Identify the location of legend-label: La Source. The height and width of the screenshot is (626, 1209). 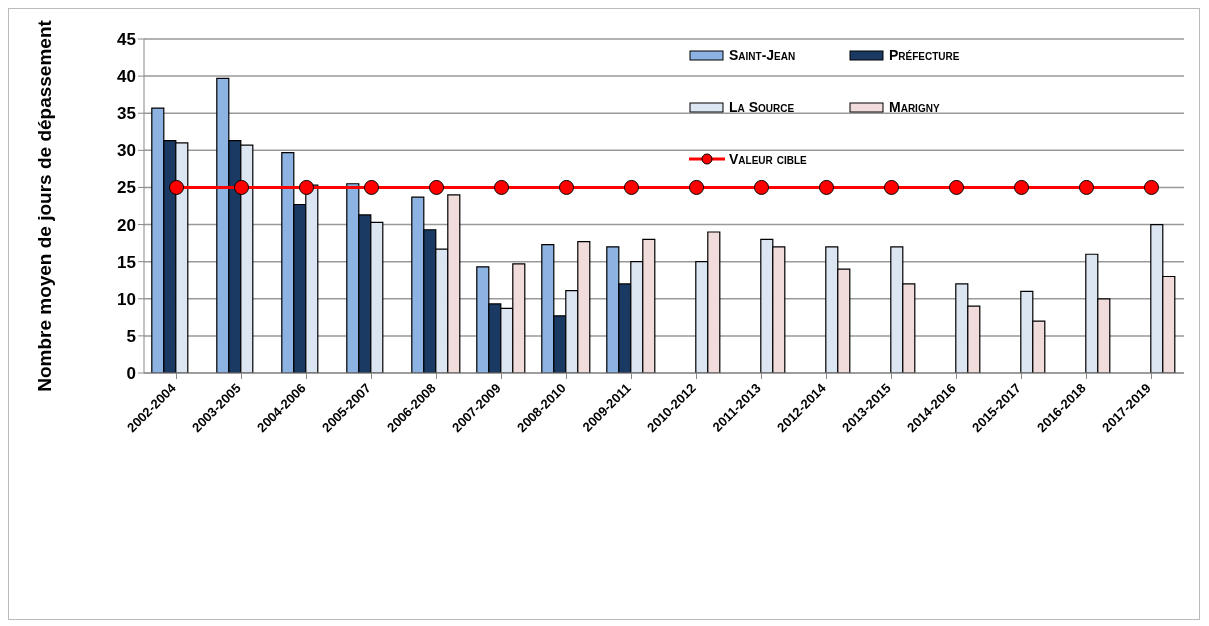
(762, 107).